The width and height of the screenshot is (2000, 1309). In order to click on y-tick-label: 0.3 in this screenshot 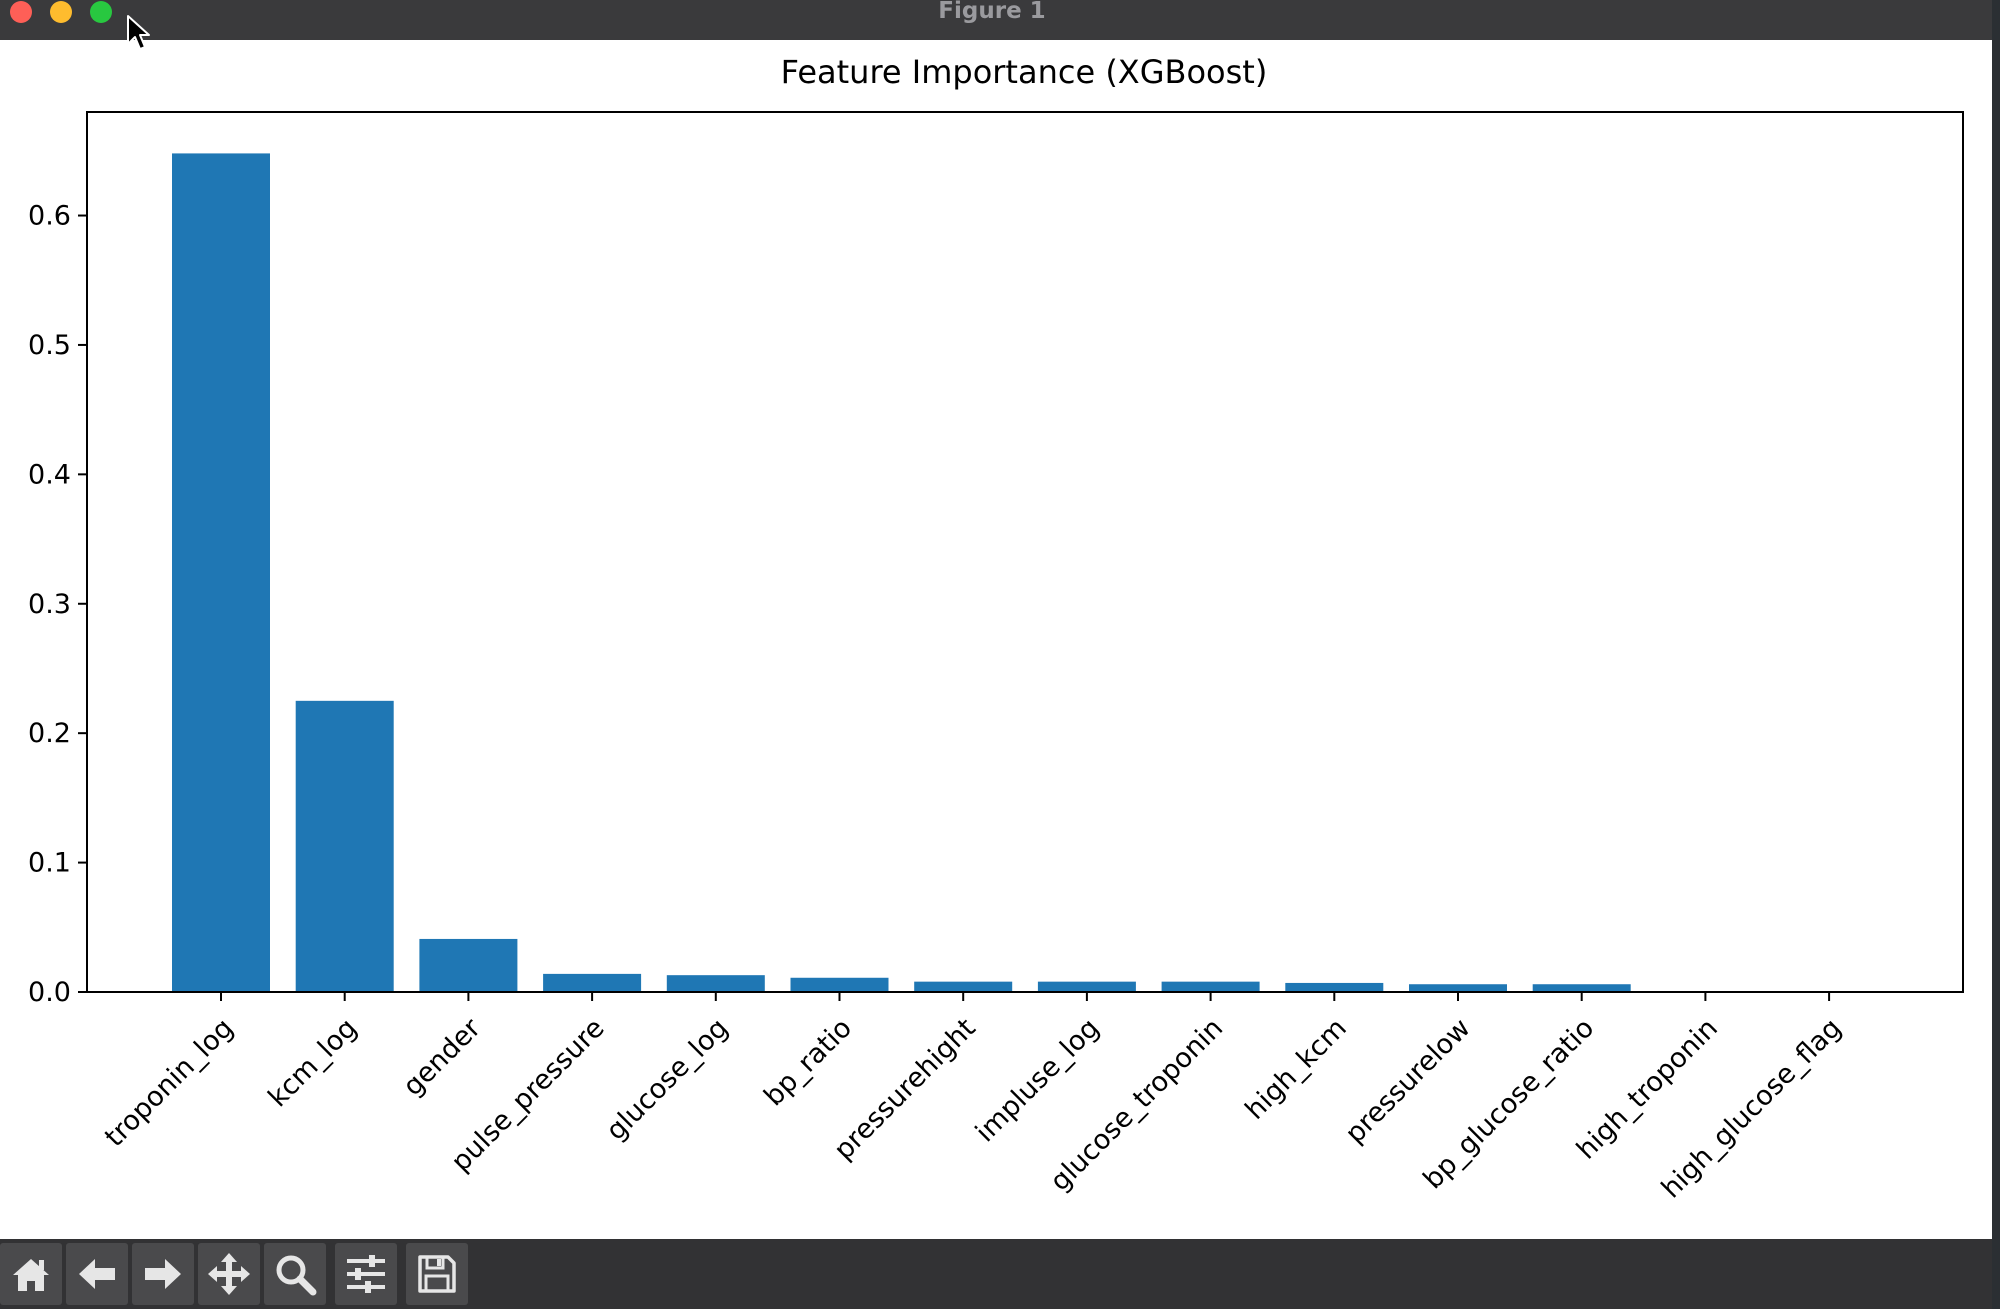, I will do `click(49, 604)`.